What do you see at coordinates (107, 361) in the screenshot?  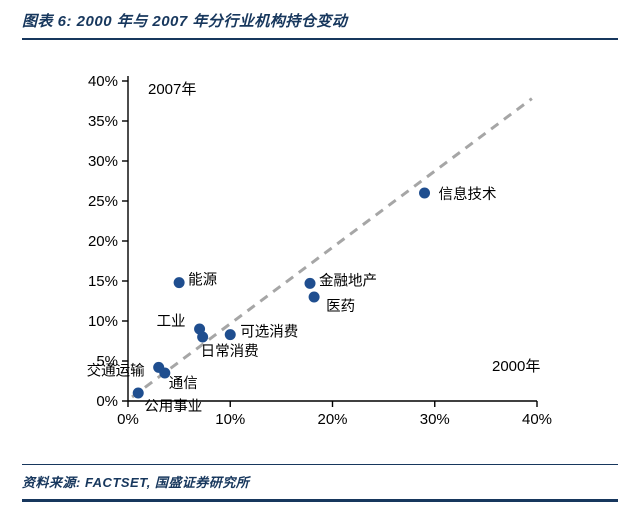 I see `y-tick-label: 5%` at bounding box center [107, 361].